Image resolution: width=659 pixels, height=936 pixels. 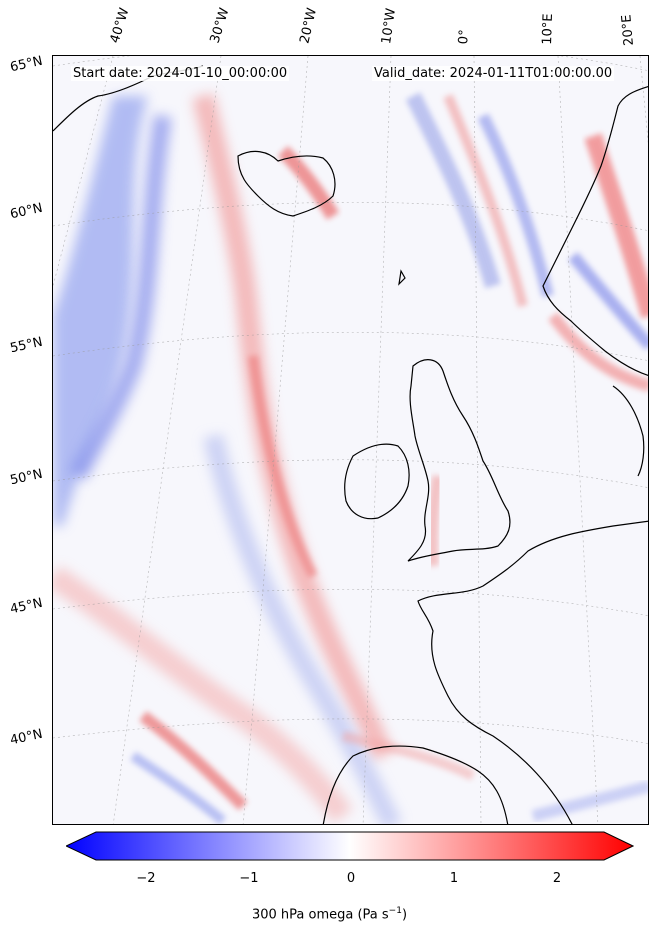 I want to click on lat-label-55n: 55°N, so click(x=26, y=345).